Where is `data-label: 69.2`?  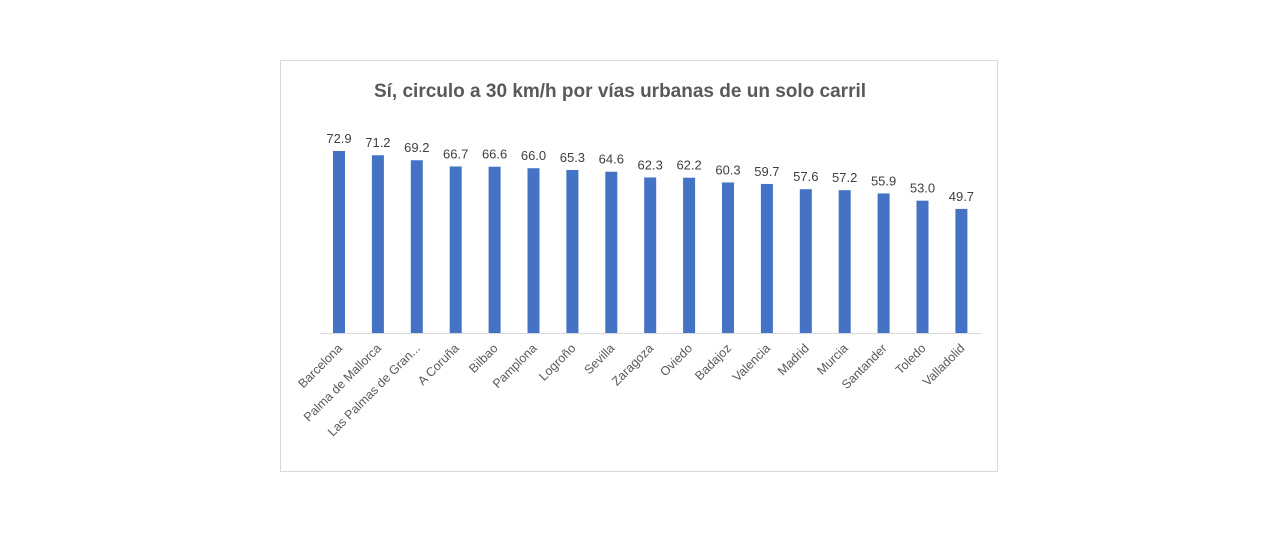 data-label: 69.2 is located at coordinates (416, 147).